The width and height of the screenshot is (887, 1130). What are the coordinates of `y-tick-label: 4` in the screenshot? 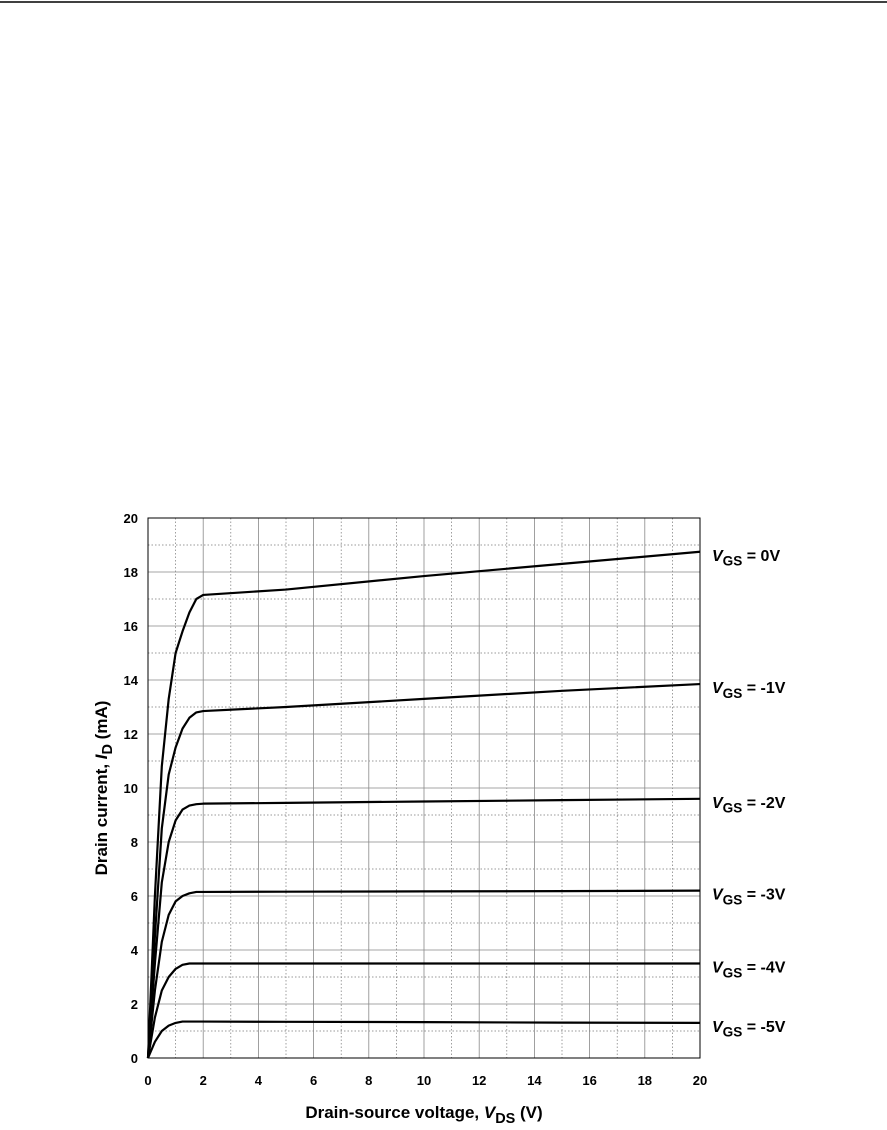 It's located at (135, 950).